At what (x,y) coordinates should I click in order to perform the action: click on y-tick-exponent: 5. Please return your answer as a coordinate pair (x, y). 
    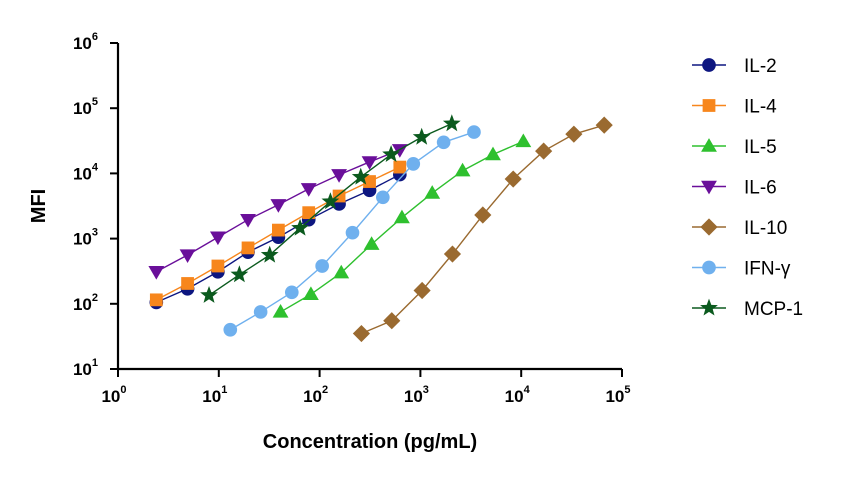
    Looking at the image, I should click on (95, 102).